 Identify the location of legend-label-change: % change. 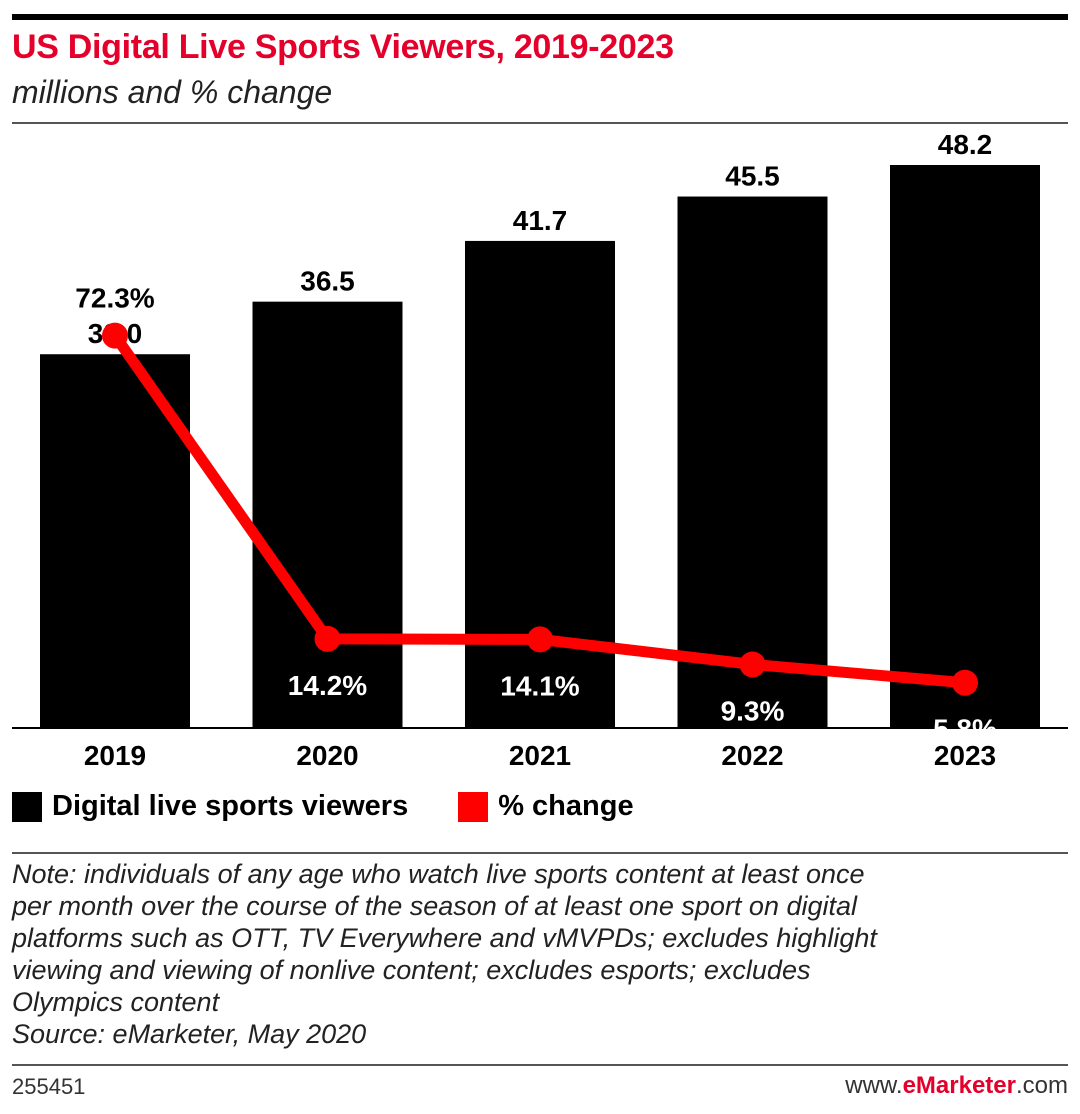
(566, 806).